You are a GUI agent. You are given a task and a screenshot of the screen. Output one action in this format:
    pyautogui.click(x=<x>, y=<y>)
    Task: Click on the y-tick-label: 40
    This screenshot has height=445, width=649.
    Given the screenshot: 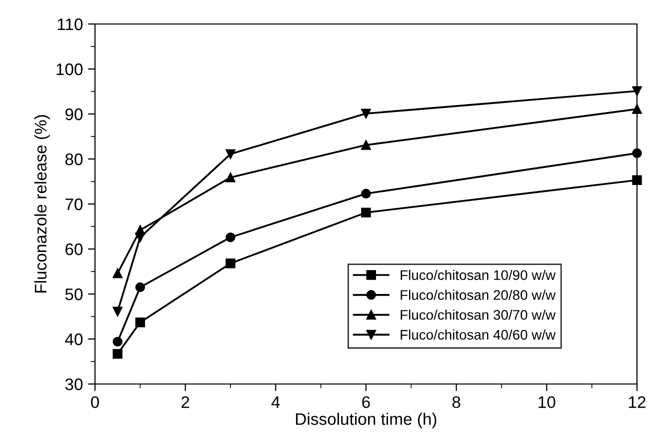 What is the action you would take?
    pyautogui.click(x=74, y=339)
    